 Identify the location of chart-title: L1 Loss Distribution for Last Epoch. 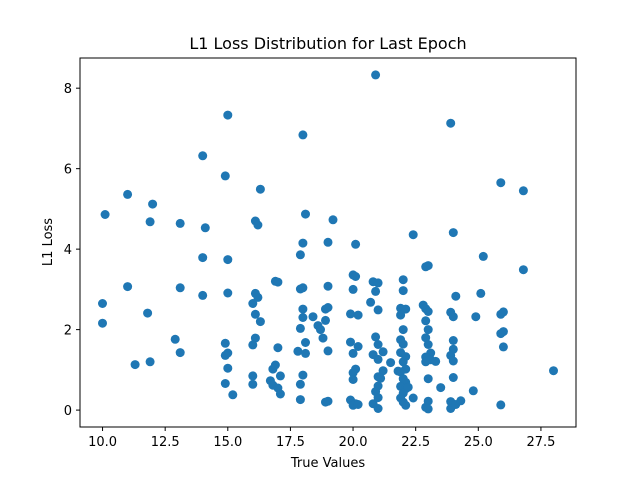
(327, 43).